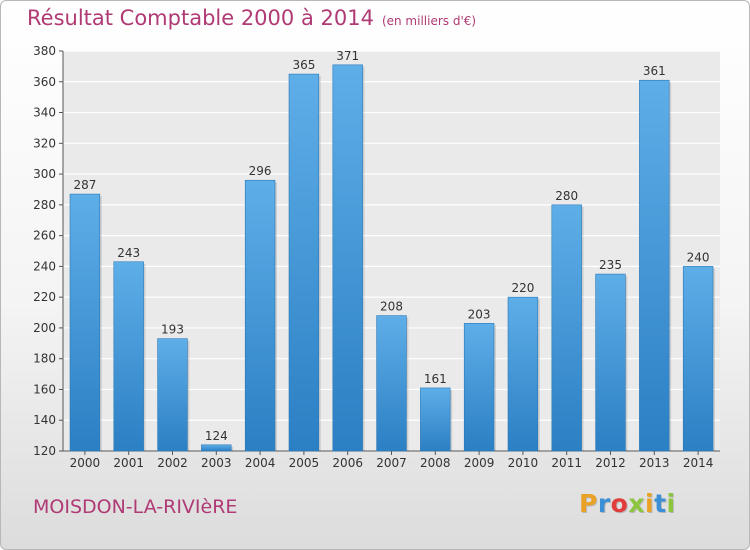 The height and width of the screenshot is (550, 750). Describe the element at coordinates (522, 288) in the screenshot. I see `data-label-2010: 220` at that location.